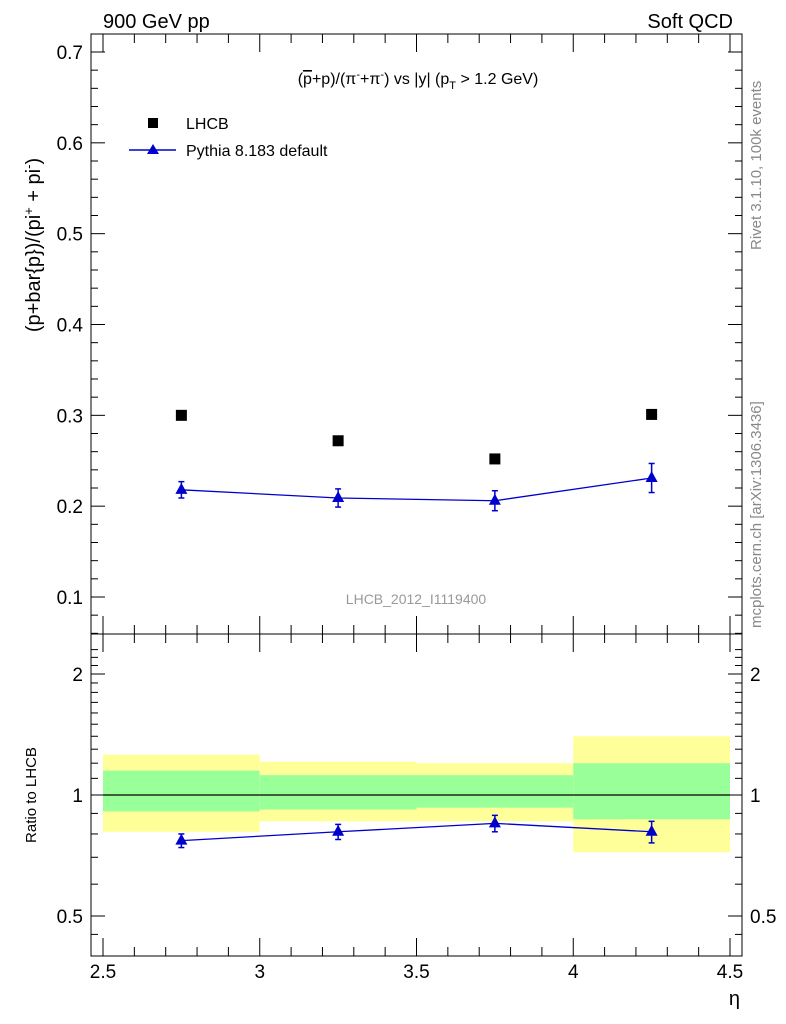  What do you see at coordinates (34, 161) in the screenshot?
I see `ylabel-part-3: )` at bounding box center [34, 161].